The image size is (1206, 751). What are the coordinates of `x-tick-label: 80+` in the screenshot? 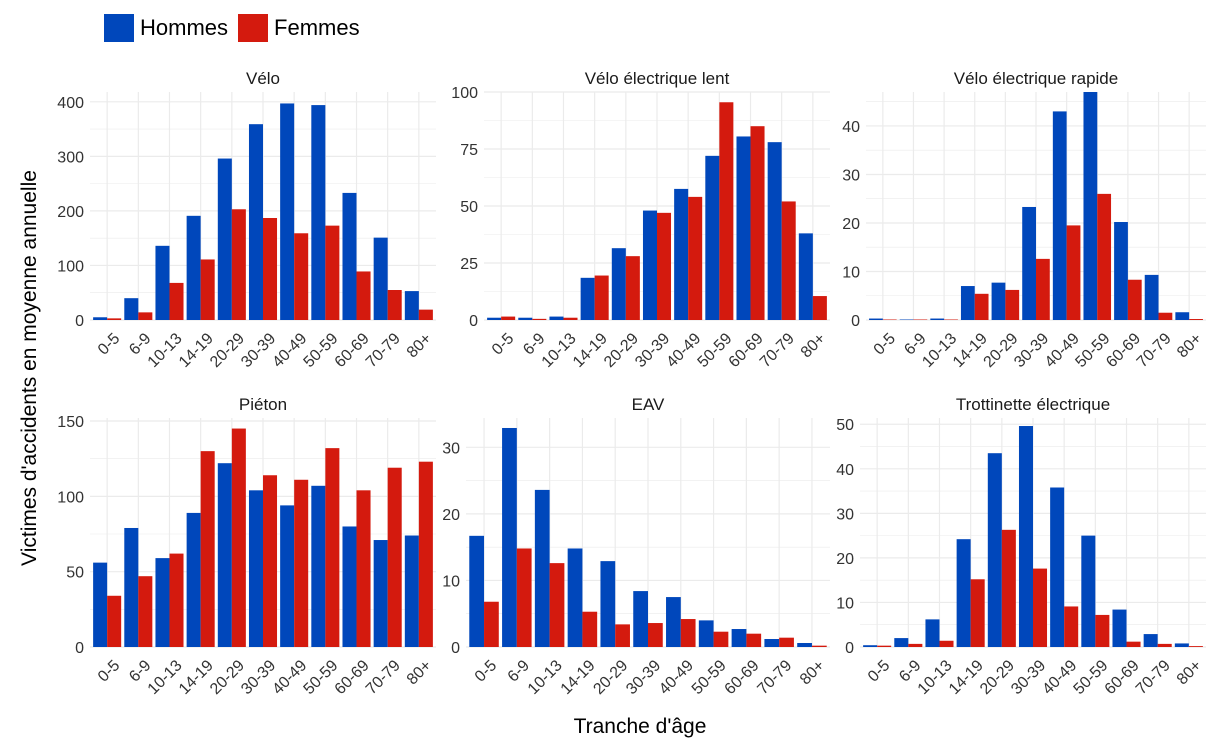 It's located at (1189, 345).